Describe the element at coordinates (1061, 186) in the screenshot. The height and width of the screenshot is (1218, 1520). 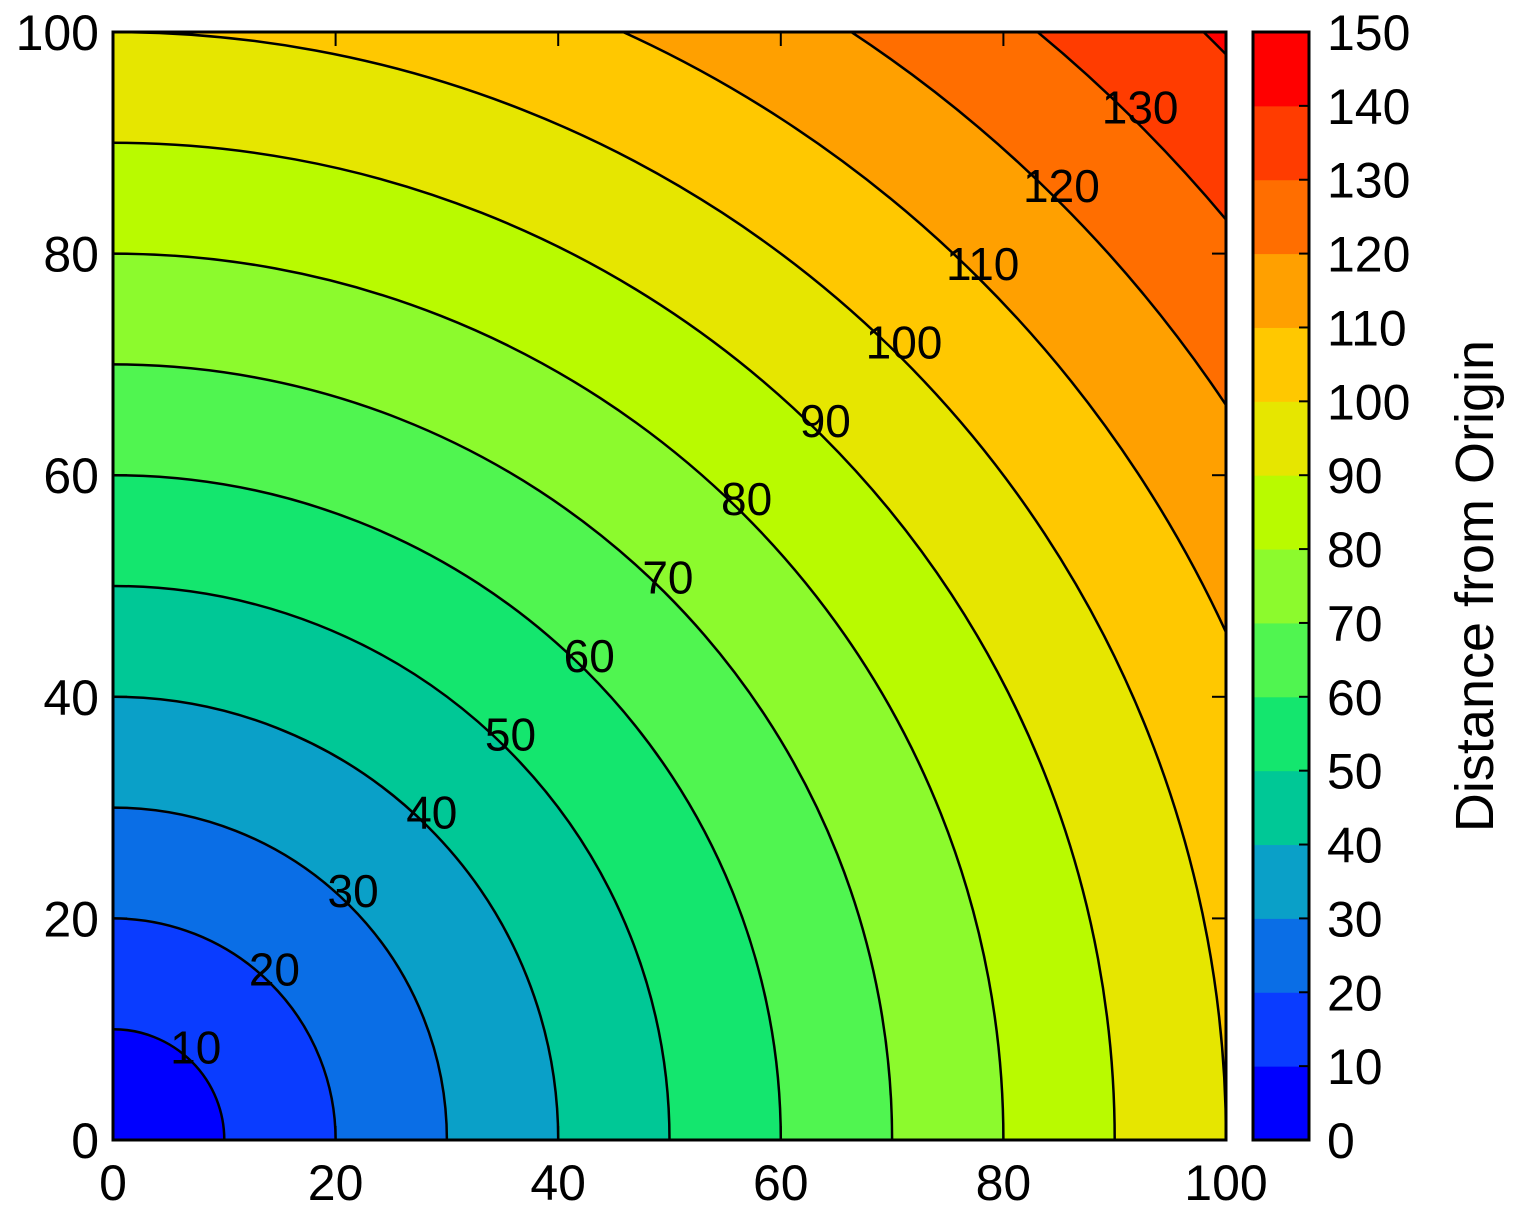
I see `contour-label-120: 120` at that location.